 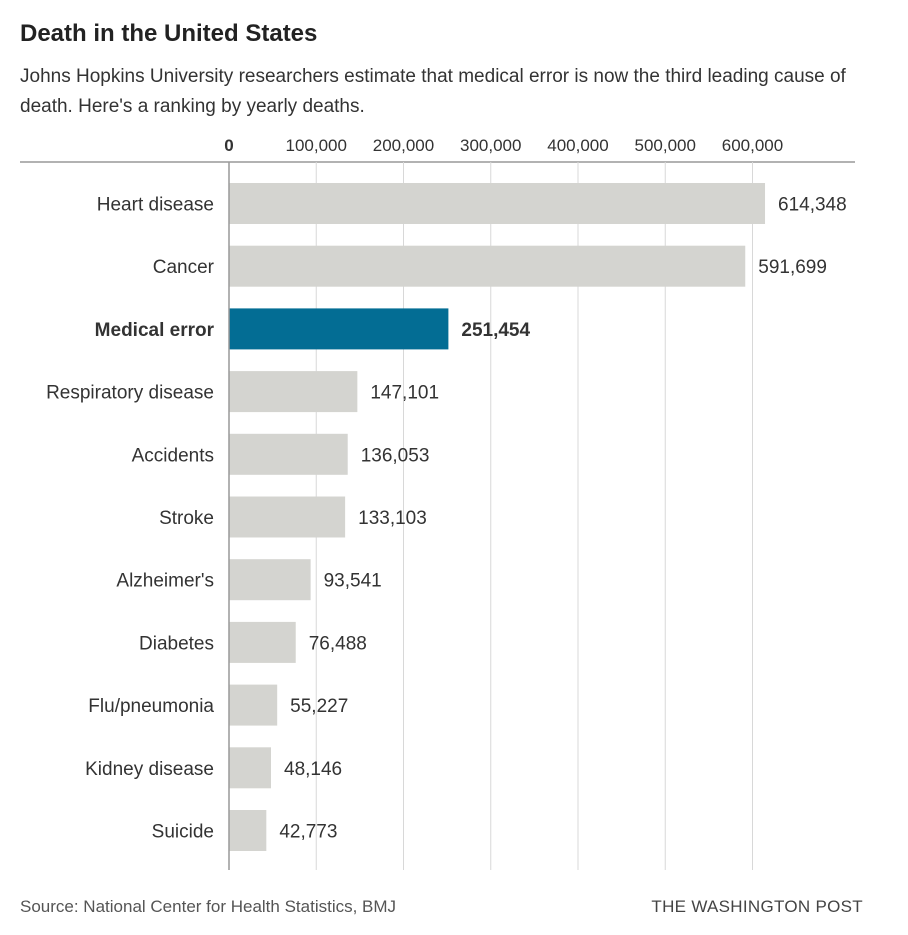 What do you see at coordinates (403, 145) in the screenshot?
I see `x-tick-label: 200,000` at bounding box center [403, 145].